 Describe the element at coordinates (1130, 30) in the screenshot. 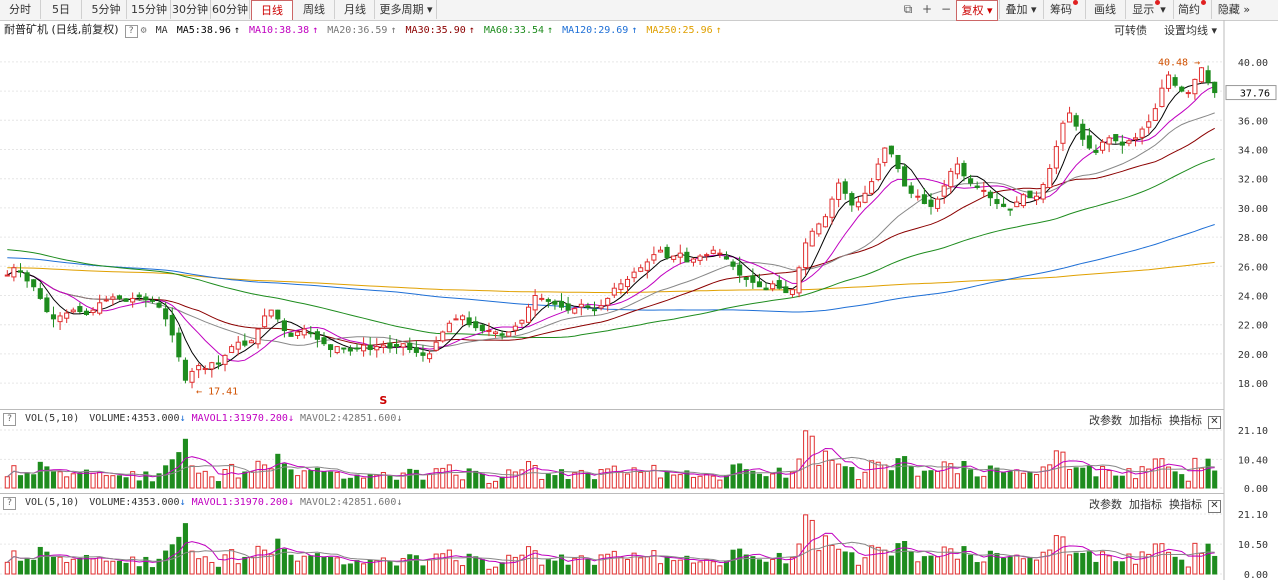

I see `convertible-bond-link: 可转债` at that location.